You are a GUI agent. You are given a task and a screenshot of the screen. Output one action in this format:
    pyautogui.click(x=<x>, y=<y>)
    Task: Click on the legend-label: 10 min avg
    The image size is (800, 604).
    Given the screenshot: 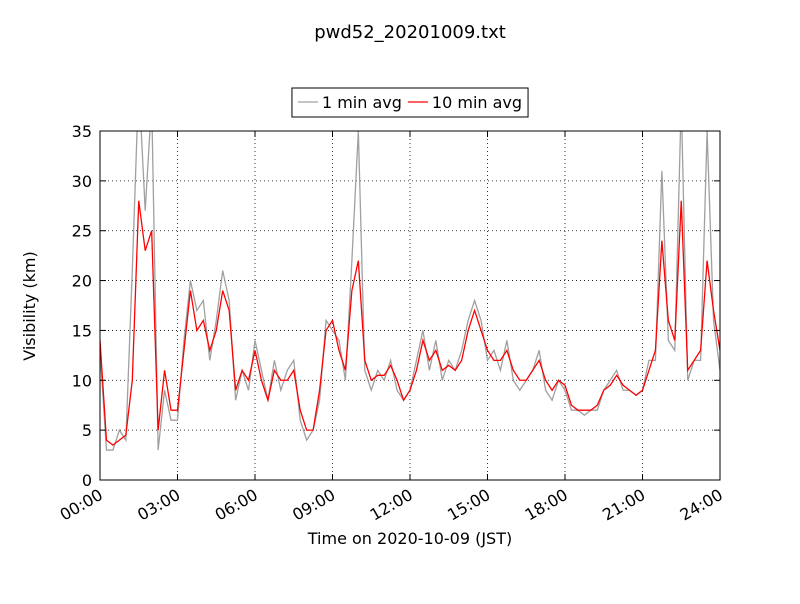 What is the action you would take?
    pyautogui.click(x=477, y=102)
    